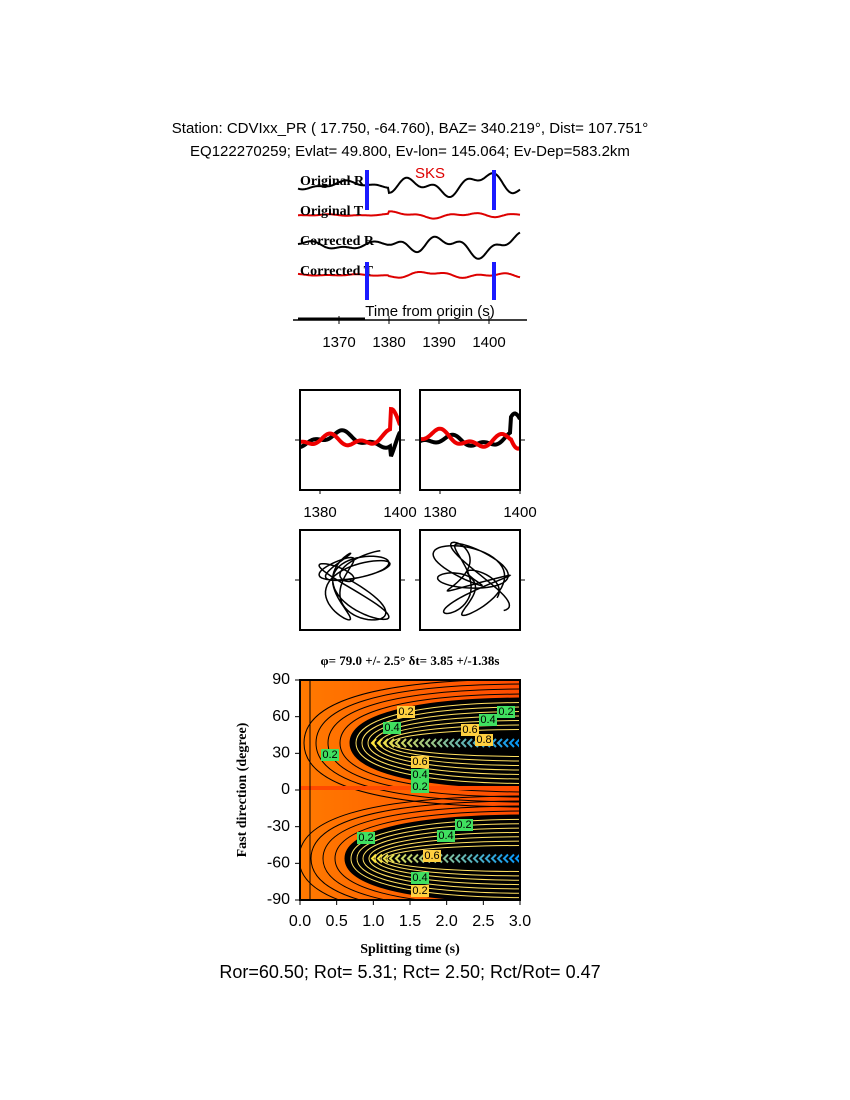  Describe the element at coordinates (281, 716) in the screenshot. I see `y-tick-label: 60` at that location.